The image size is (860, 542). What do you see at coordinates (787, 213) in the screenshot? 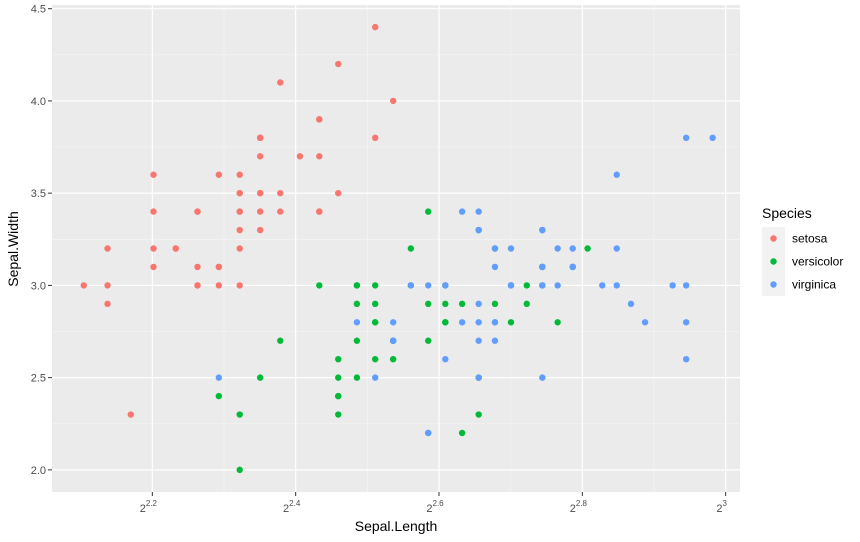
I see `legend-title: Species` at bounding box center [787, 213].